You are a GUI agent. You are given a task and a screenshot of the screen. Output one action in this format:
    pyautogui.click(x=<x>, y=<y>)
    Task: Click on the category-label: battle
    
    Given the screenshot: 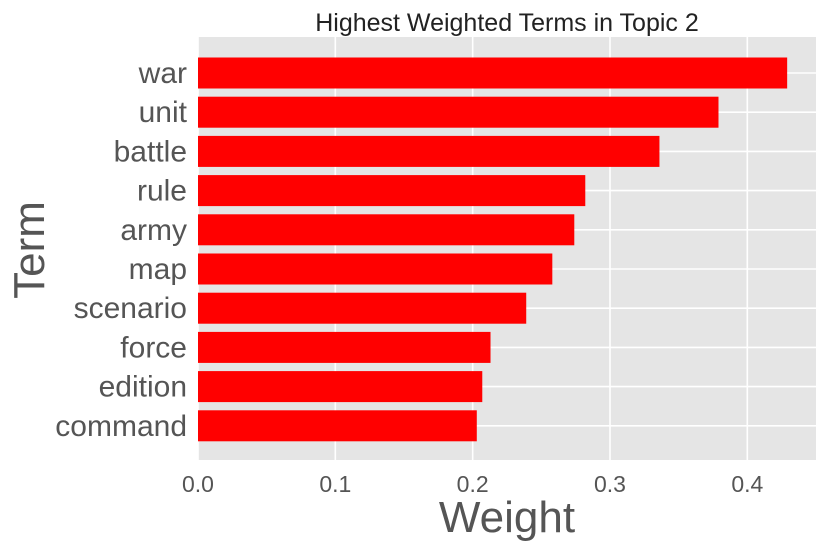 What is the action you would take?
    pyautogui.click(x=150, y=151)
    